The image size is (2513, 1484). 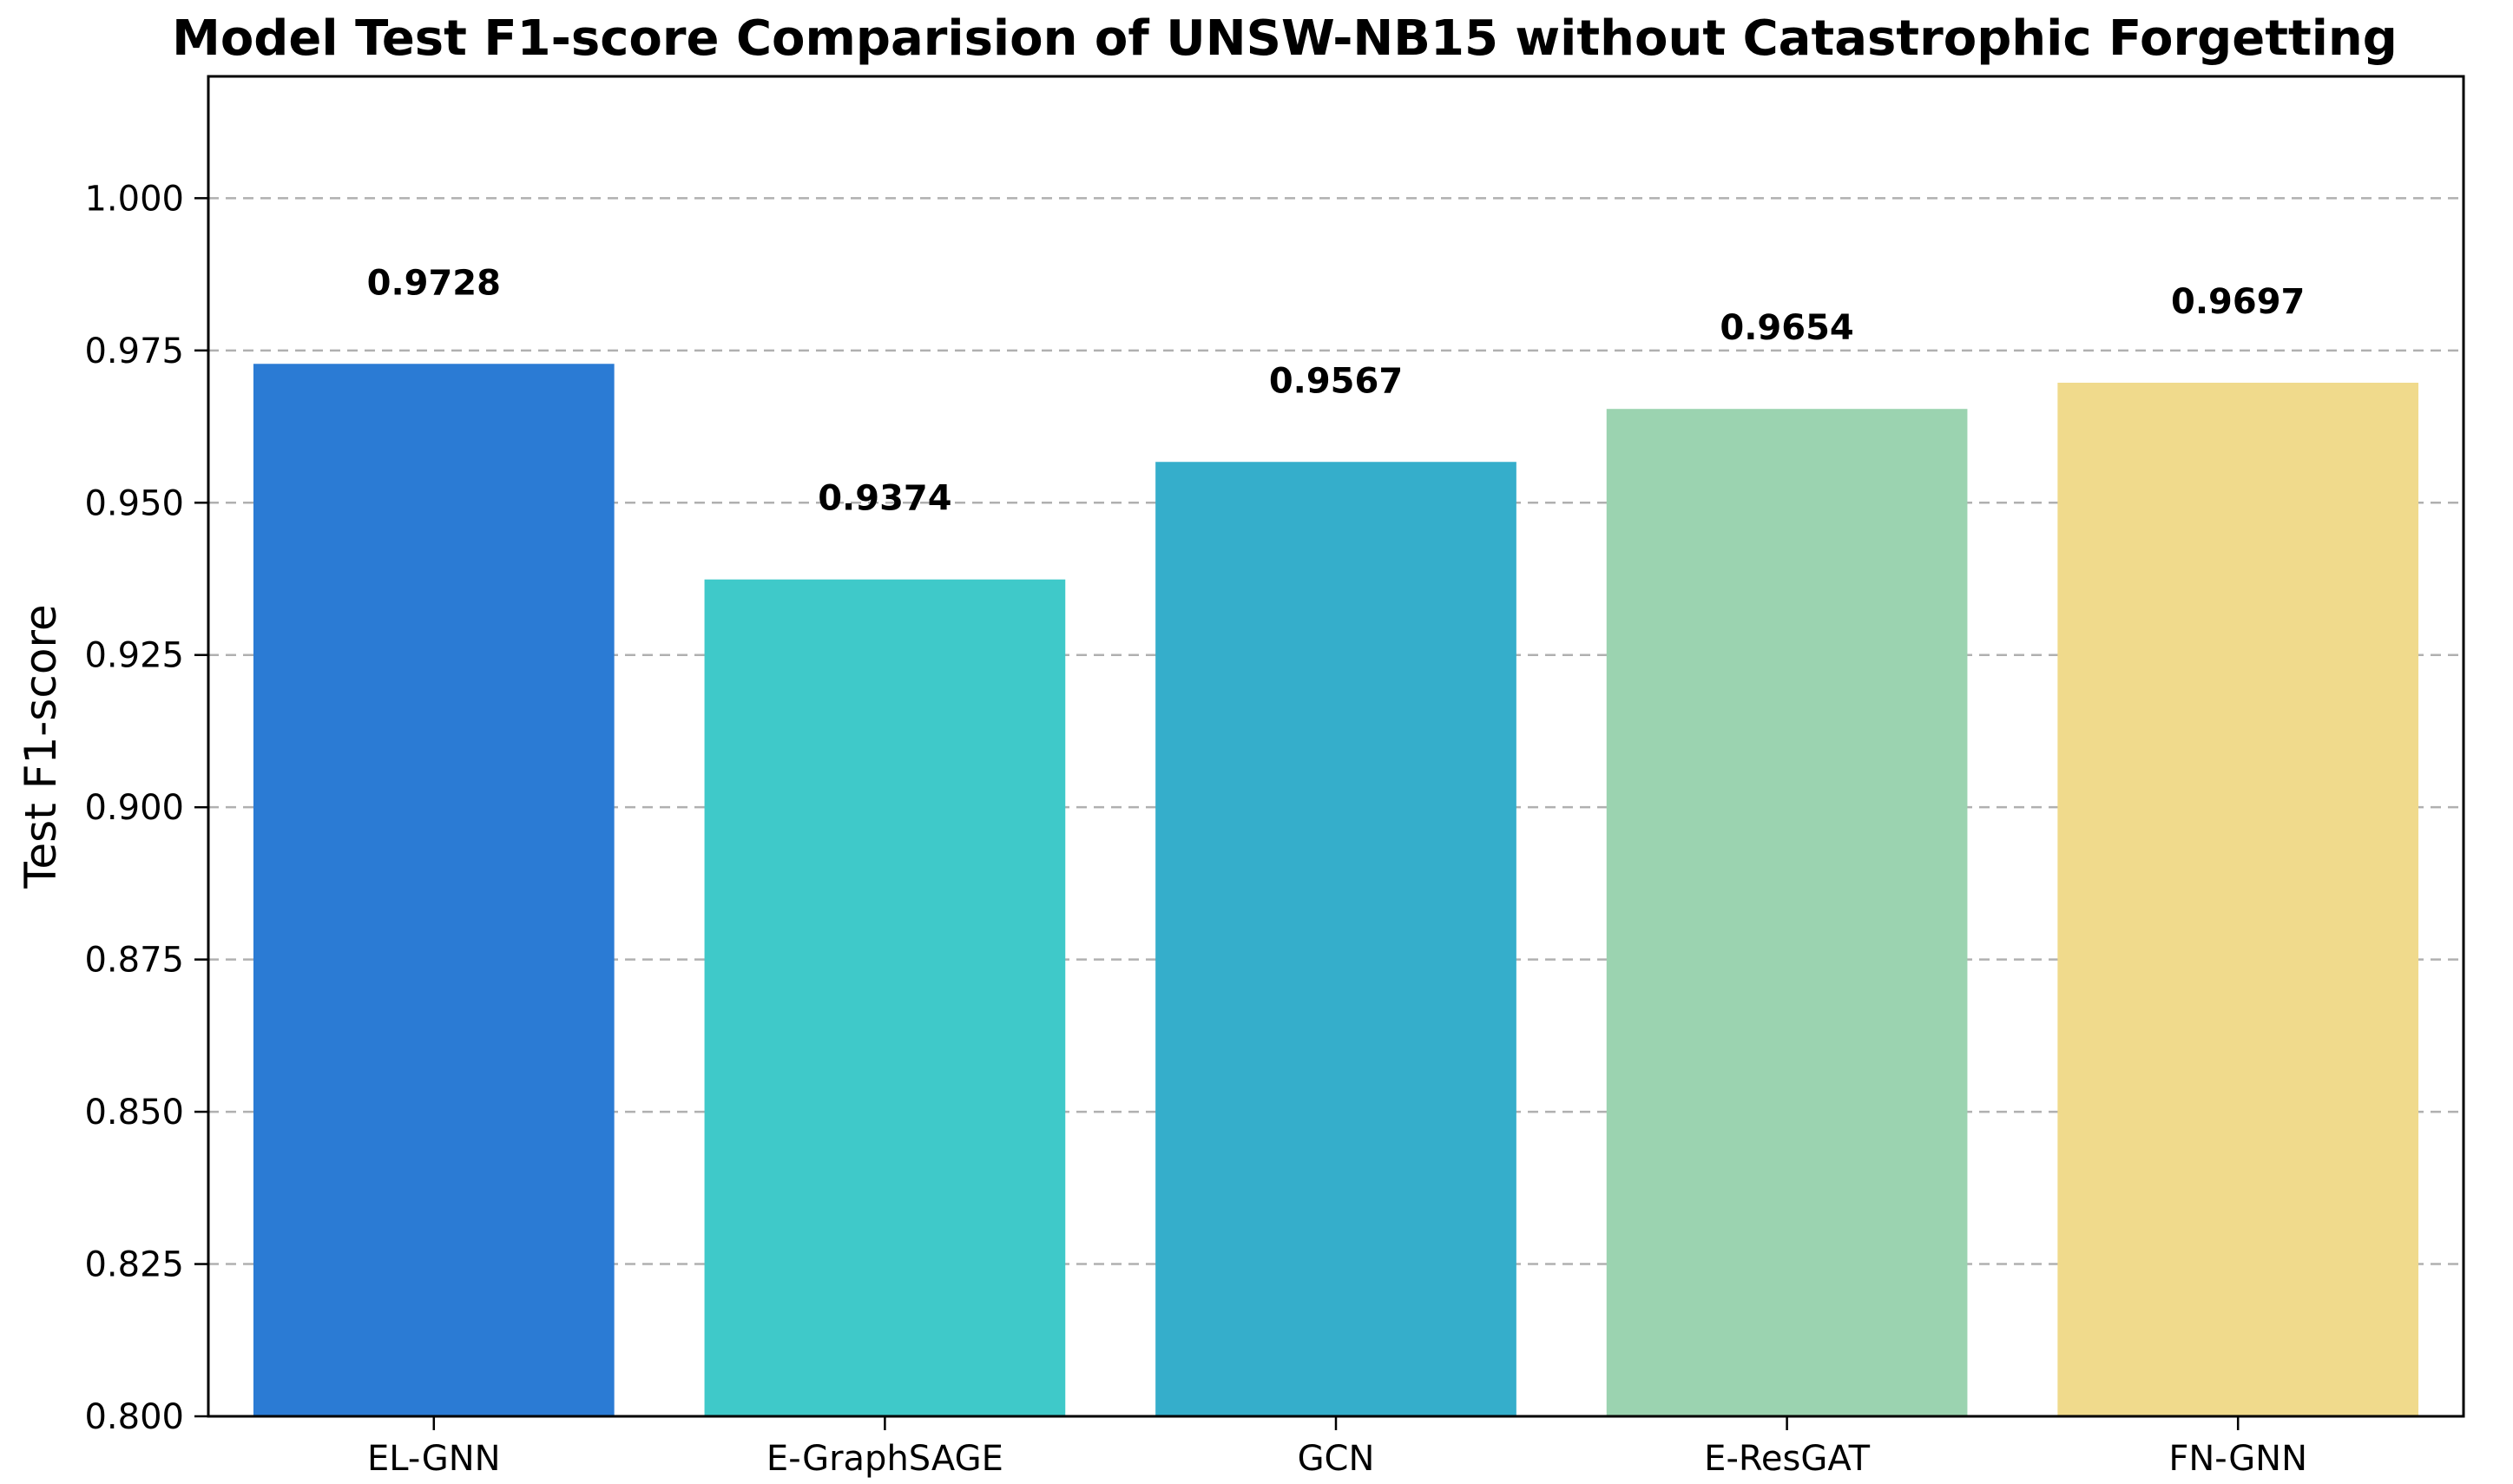 What do you see at coordinates (1787, 912) in the screenshot?
I see `bar-e-resgat` at bounding box center [1787, 912].